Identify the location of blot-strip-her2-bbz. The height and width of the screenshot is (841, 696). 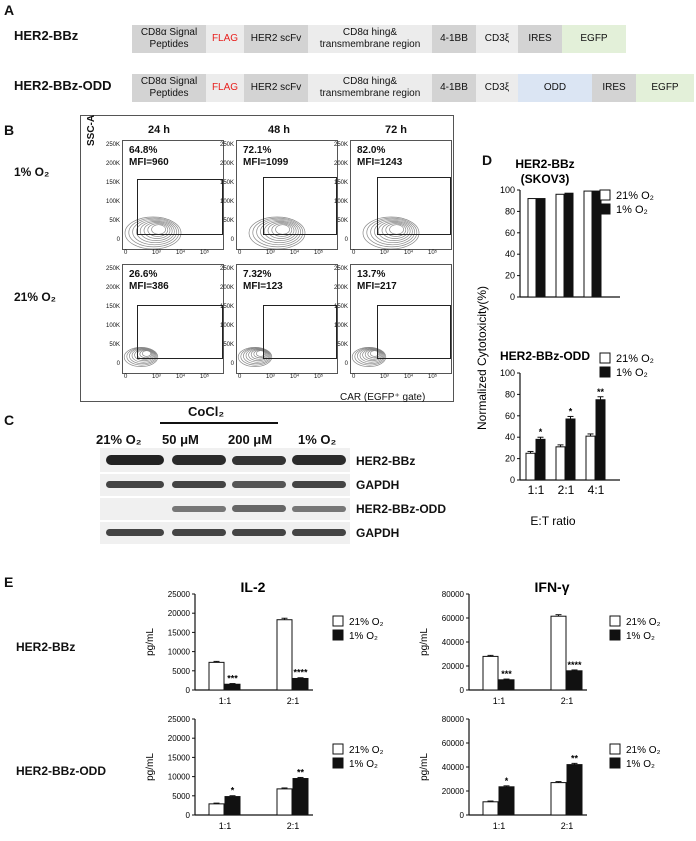
(225, 460).